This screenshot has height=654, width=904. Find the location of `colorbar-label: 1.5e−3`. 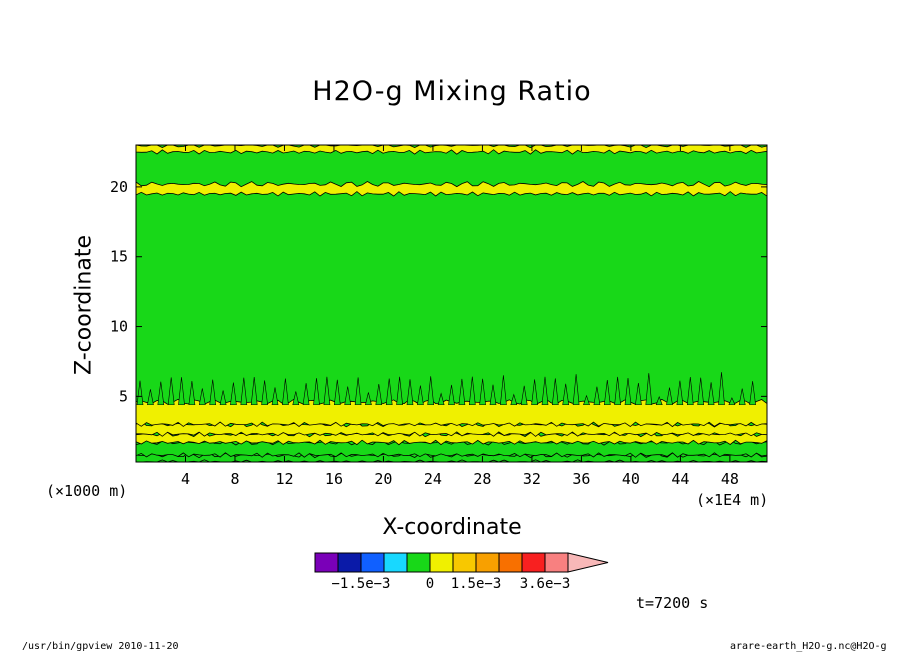

colorbar-label: 1.5e−3 is located at coordinates (476, 584).